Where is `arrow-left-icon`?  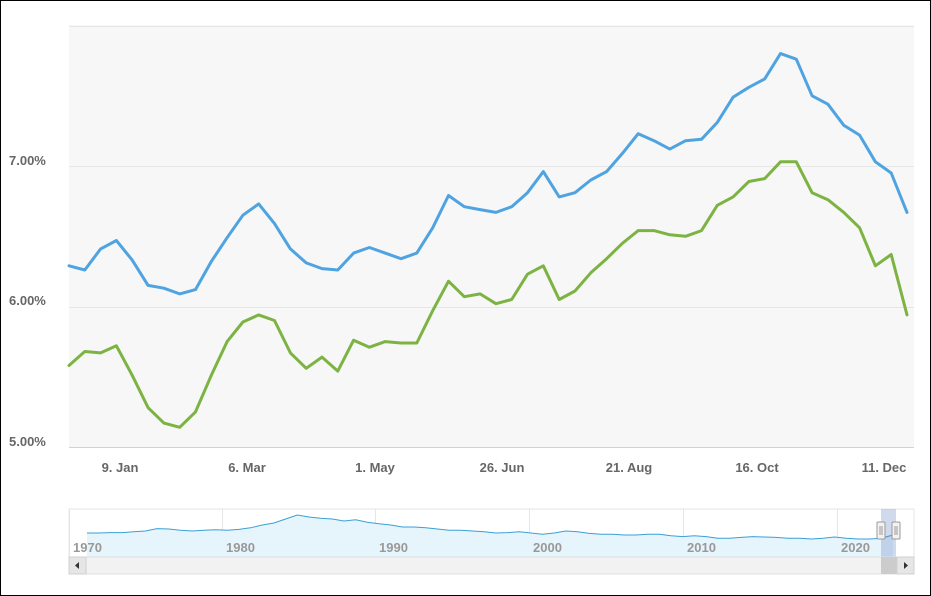 arrow-left-icon is located at coordinates (77, 565).